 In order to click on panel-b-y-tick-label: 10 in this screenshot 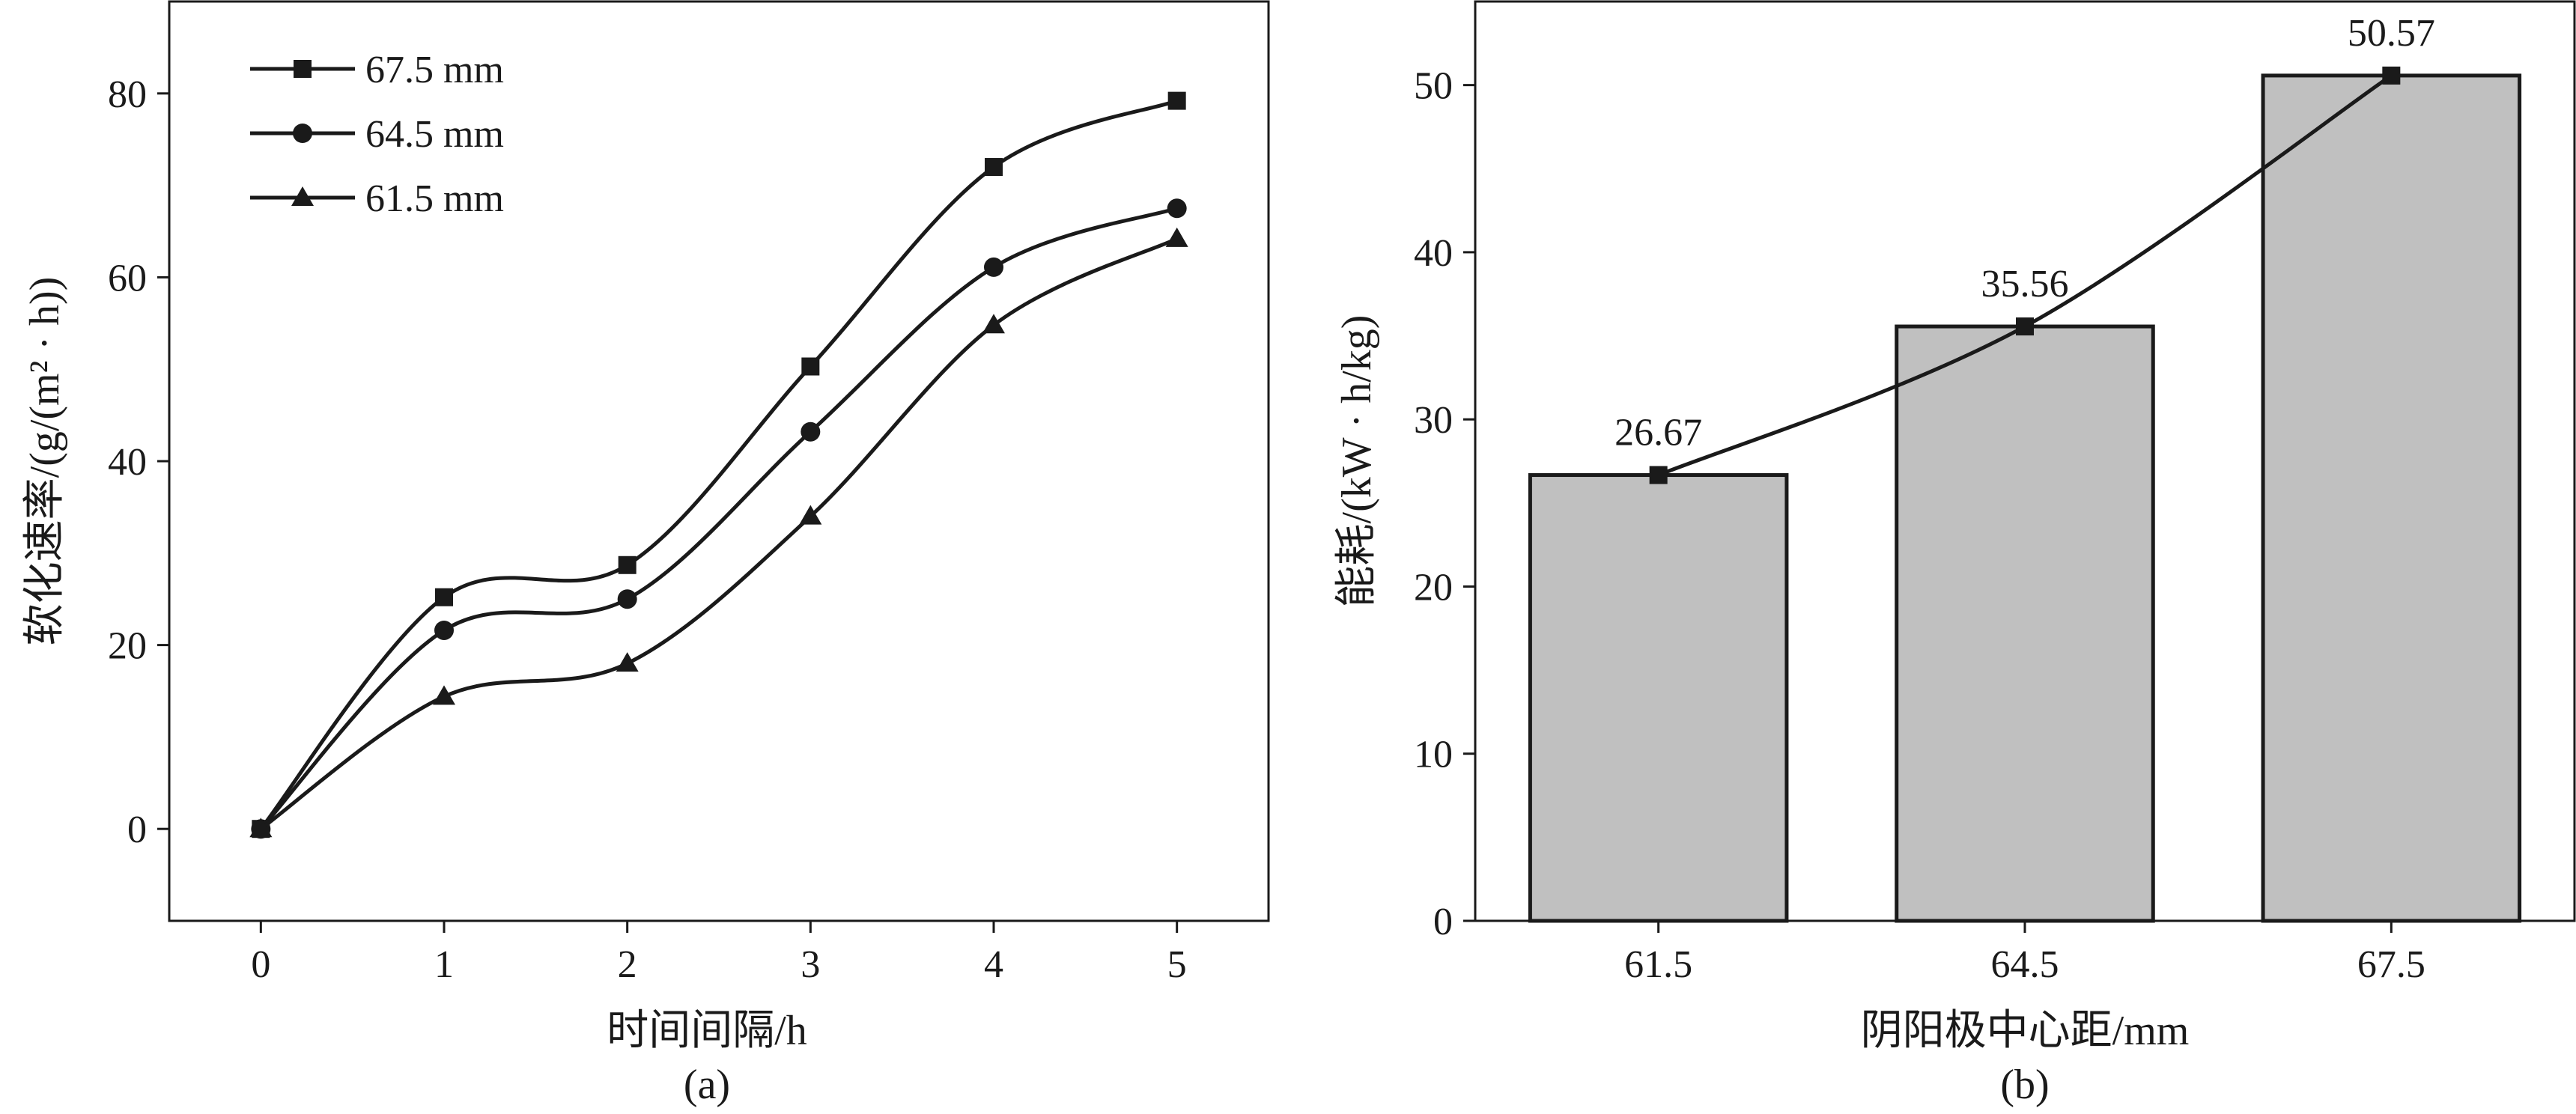, I will do `click(1433, 755)`.